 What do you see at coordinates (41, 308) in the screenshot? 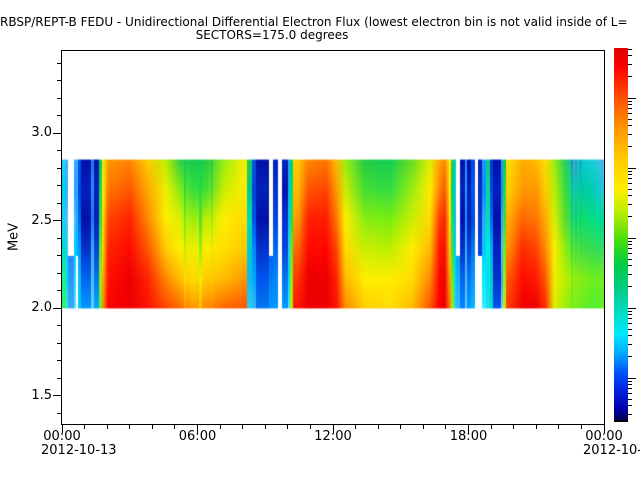
I see `y-axis-tick-label: 2.0` at bounding box center [41, 308].